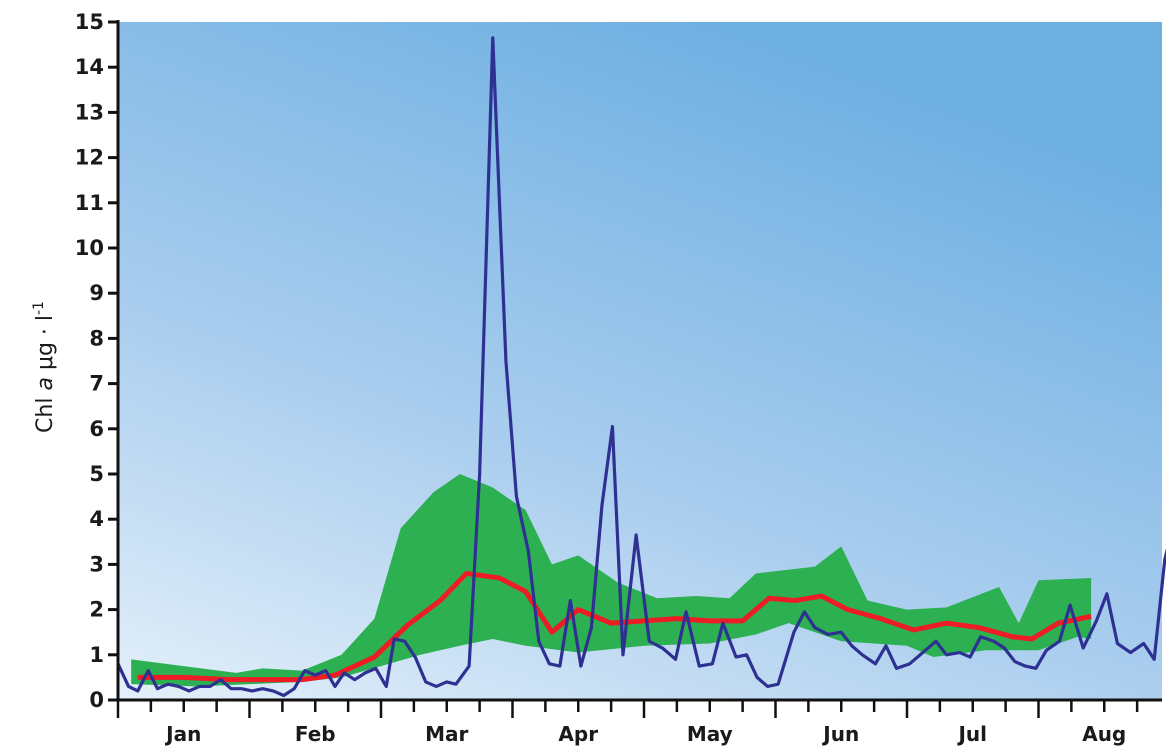 Image resolution: width=1166 pixels, height=747 pixels. Describe the element at coordinates (96, 564) in the screenshot. I see `y-tick-label: 3` at that location.